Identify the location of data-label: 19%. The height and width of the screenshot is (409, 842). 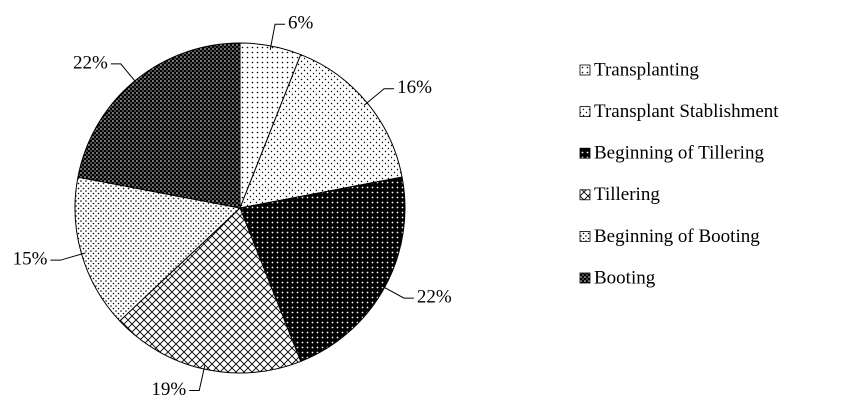
(168, 389).